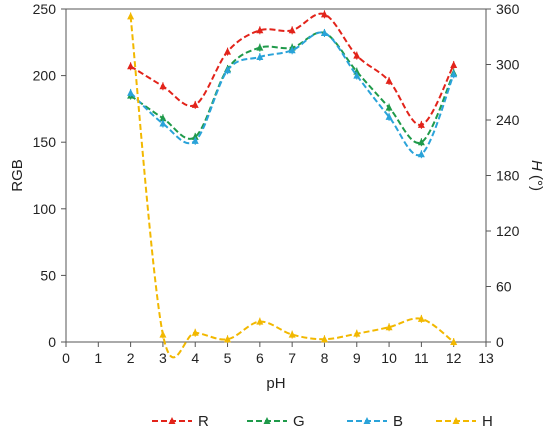 The image size is (550, 433). What do you see at coordinates (389, 358) in the screenshot?
I see `x-tick-label: 10` at bounding box center [389, 358].